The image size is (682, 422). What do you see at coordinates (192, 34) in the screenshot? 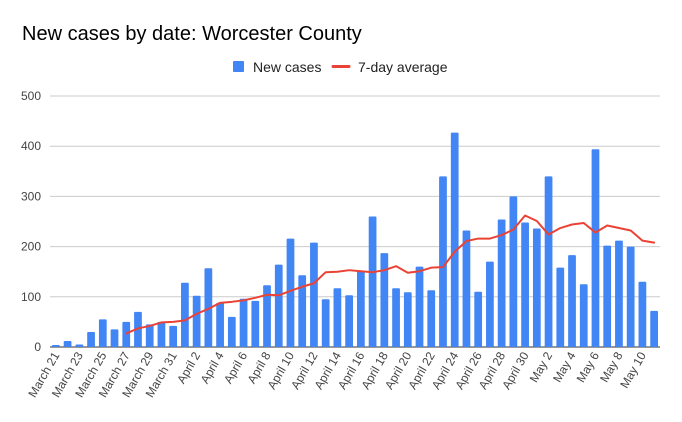
I see `chart-title: New cases by date: Worcester County` at bounding box center [192, 34].